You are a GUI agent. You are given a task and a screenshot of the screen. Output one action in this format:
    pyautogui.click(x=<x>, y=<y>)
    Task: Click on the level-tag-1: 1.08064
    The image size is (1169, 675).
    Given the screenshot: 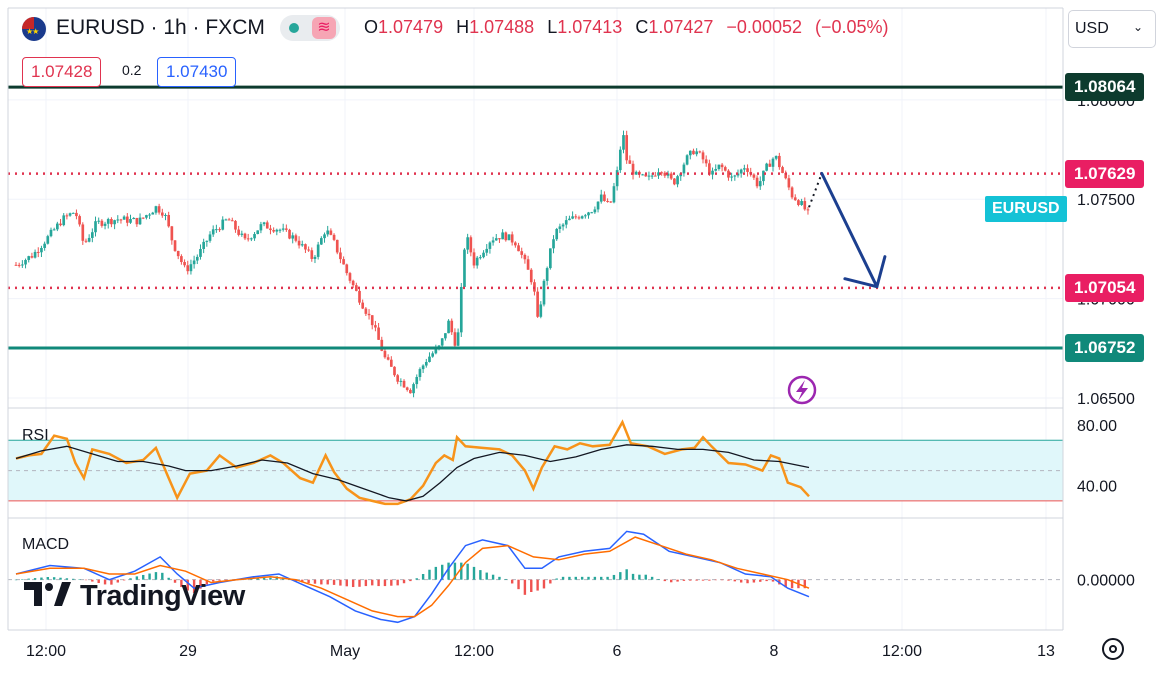 What is the action you would take?
    pyautogui.click(x=1105, y=87)
    